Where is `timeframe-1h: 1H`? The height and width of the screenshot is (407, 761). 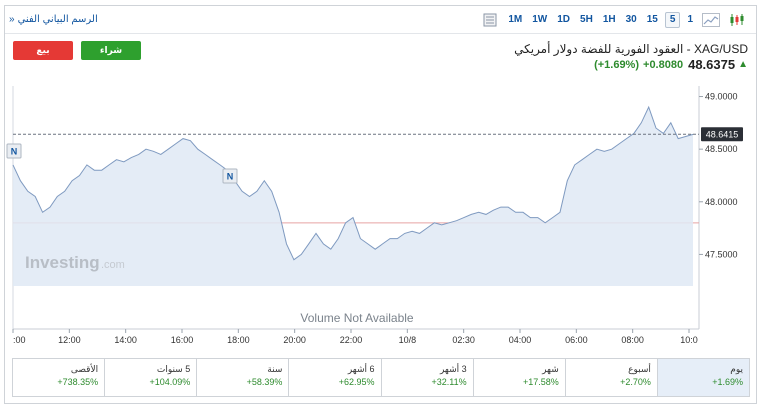 timeframe-1h: 1H is located at coordinates (609, 19).